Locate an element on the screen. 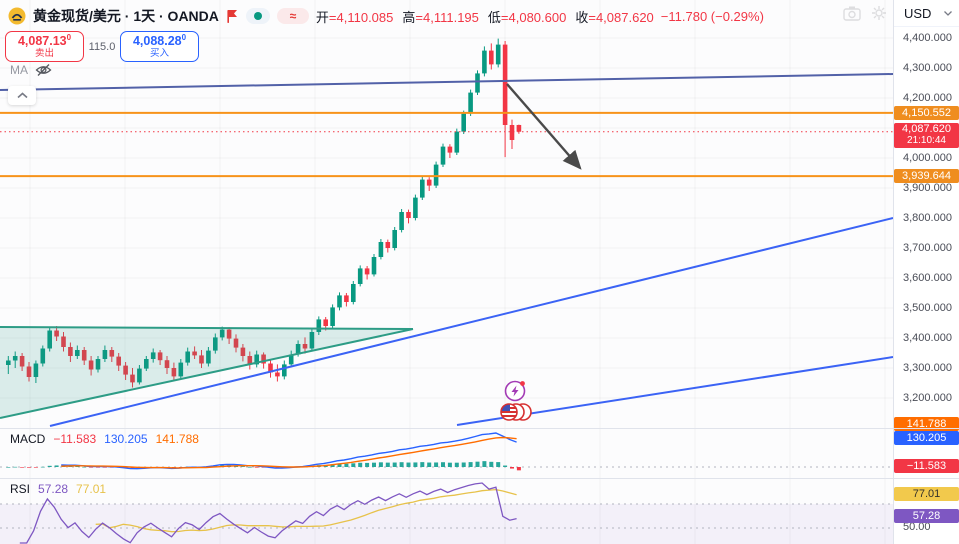 The height and width of the screenshot is (544, 959). macd-signal-value: 141.788 is located at coordinates (177, 439).